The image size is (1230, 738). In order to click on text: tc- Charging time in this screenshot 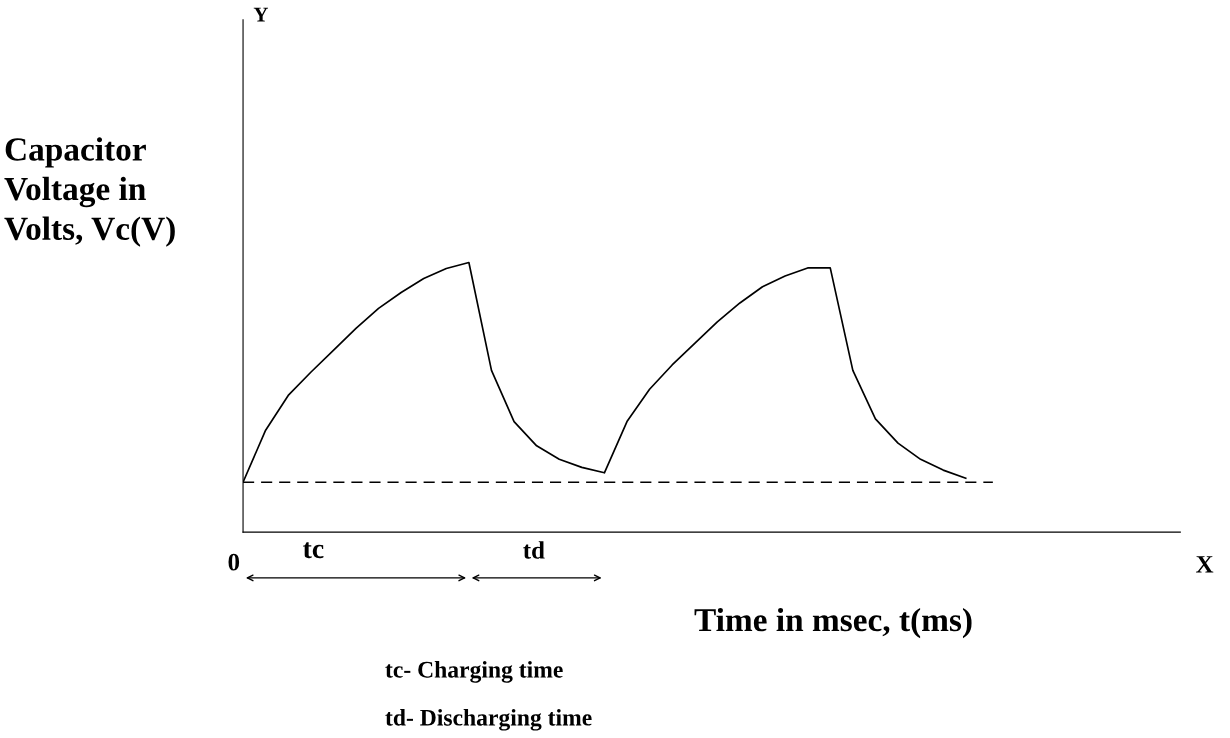, I will do `click(474, 672)`.